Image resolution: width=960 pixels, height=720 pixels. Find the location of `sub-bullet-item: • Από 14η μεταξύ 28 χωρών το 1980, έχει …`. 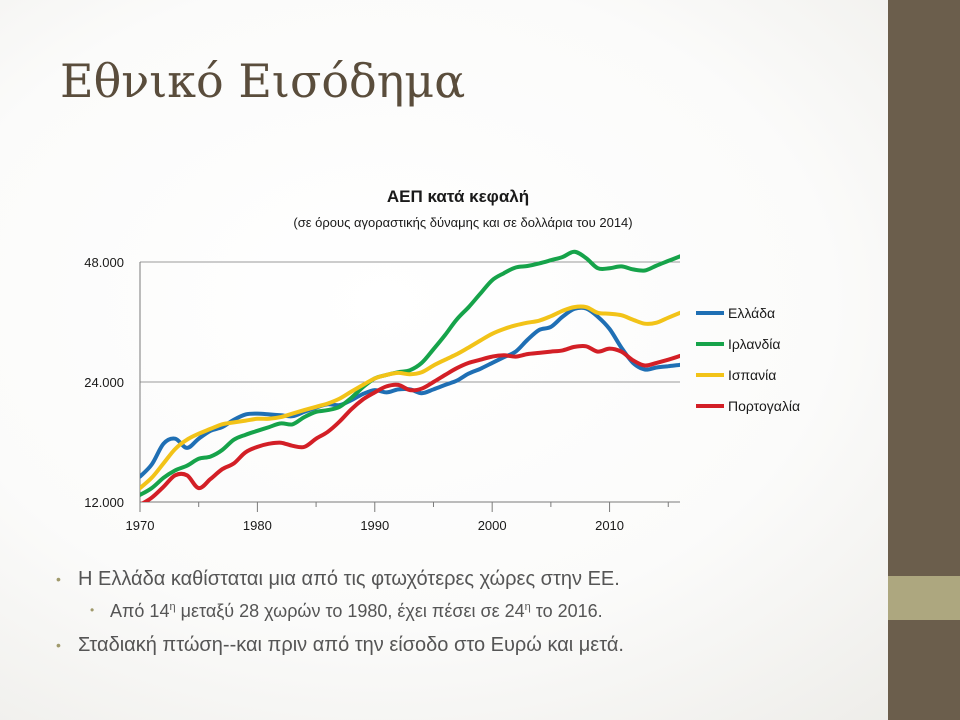

sub-bullet-item: • Από 14η μεταξύ 28 χωρών το 1980, έχει … is located at coordinates (466, 611).